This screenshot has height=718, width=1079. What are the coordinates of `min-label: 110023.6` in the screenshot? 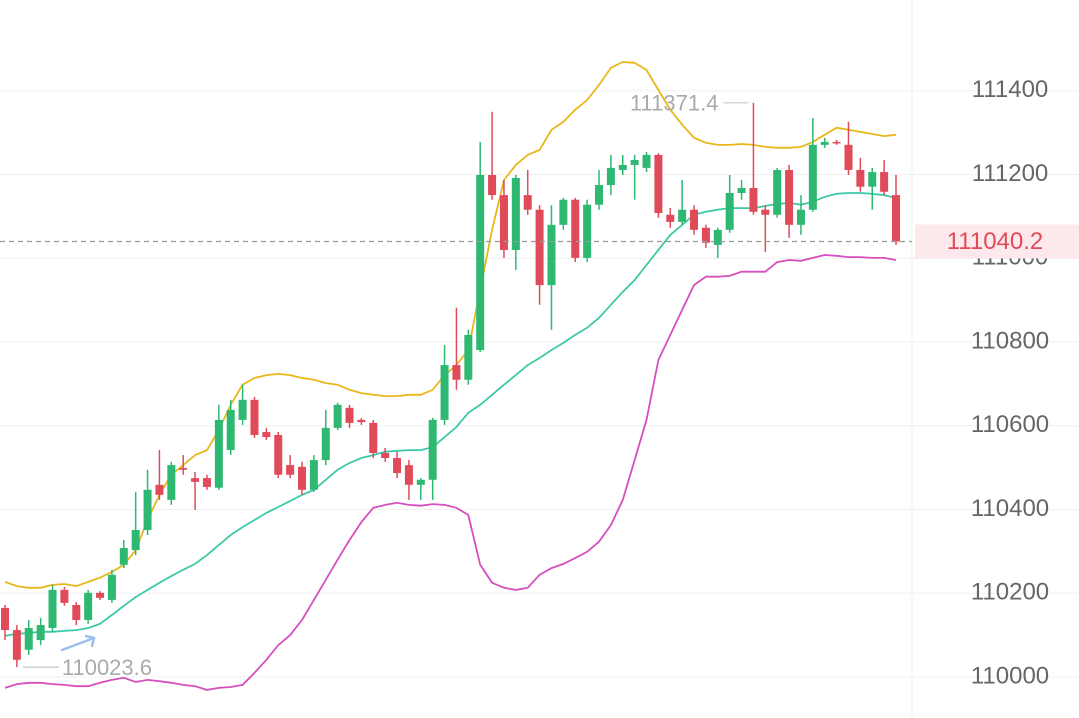 It's located at (107, 667).